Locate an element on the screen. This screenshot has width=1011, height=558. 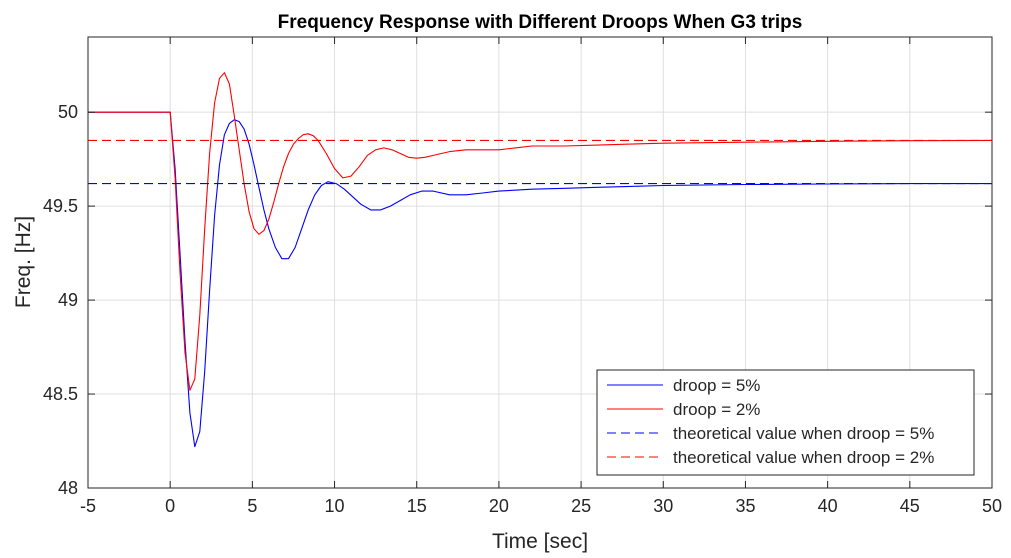
legend-label: droop = 5% is located at coordinates (716, 385).